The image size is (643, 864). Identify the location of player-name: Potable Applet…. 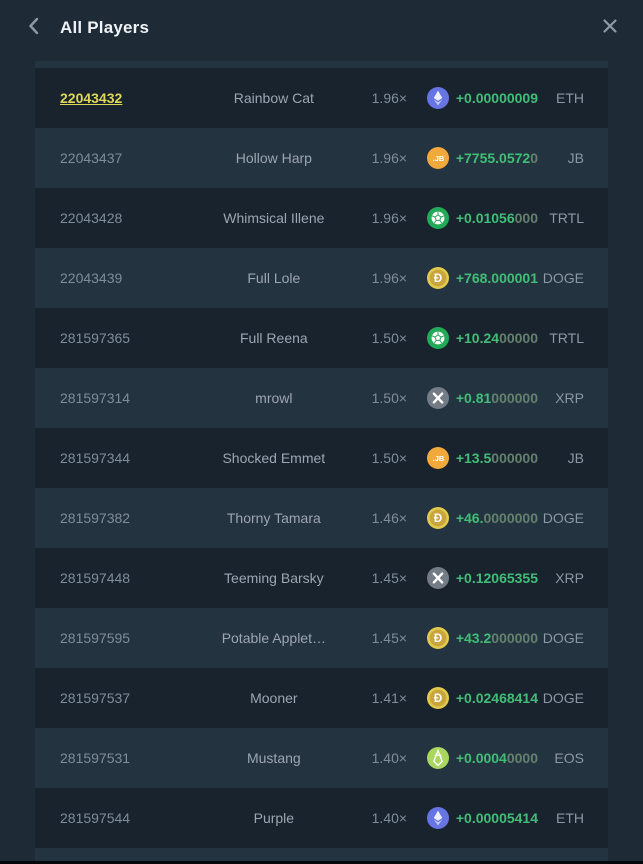
(273, 638).